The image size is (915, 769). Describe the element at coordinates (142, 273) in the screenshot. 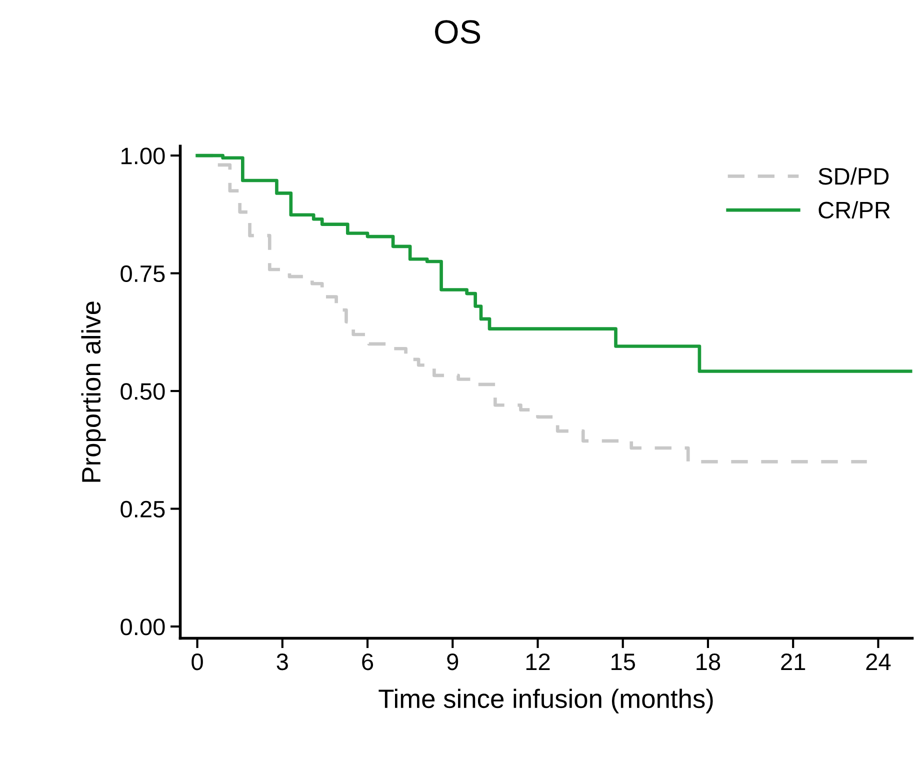

I see `y-tick-label: 0.75` at that location.